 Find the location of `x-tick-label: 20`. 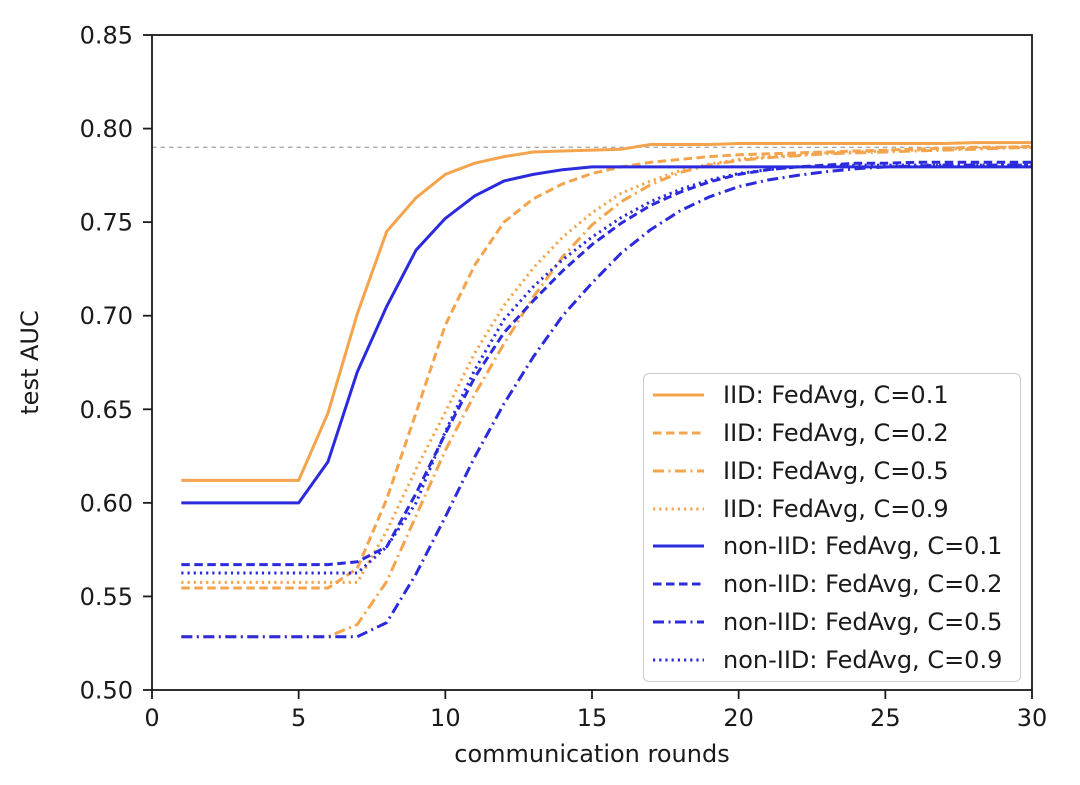

x-tick-label: 20 is located at coordinates (738, 718).